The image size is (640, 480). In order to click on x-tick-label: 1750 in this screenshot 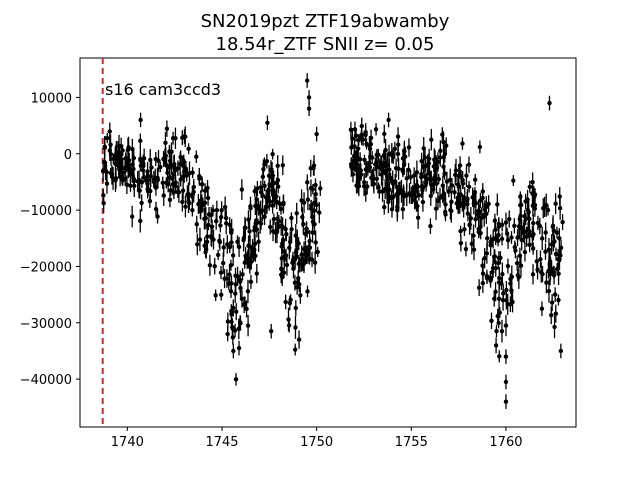, I will do `click(316, 442)`.